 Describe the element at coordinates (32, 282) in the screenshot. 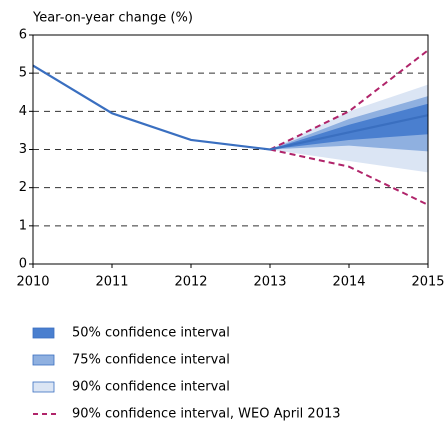

I see `x-tick-label: 2010` at that location.